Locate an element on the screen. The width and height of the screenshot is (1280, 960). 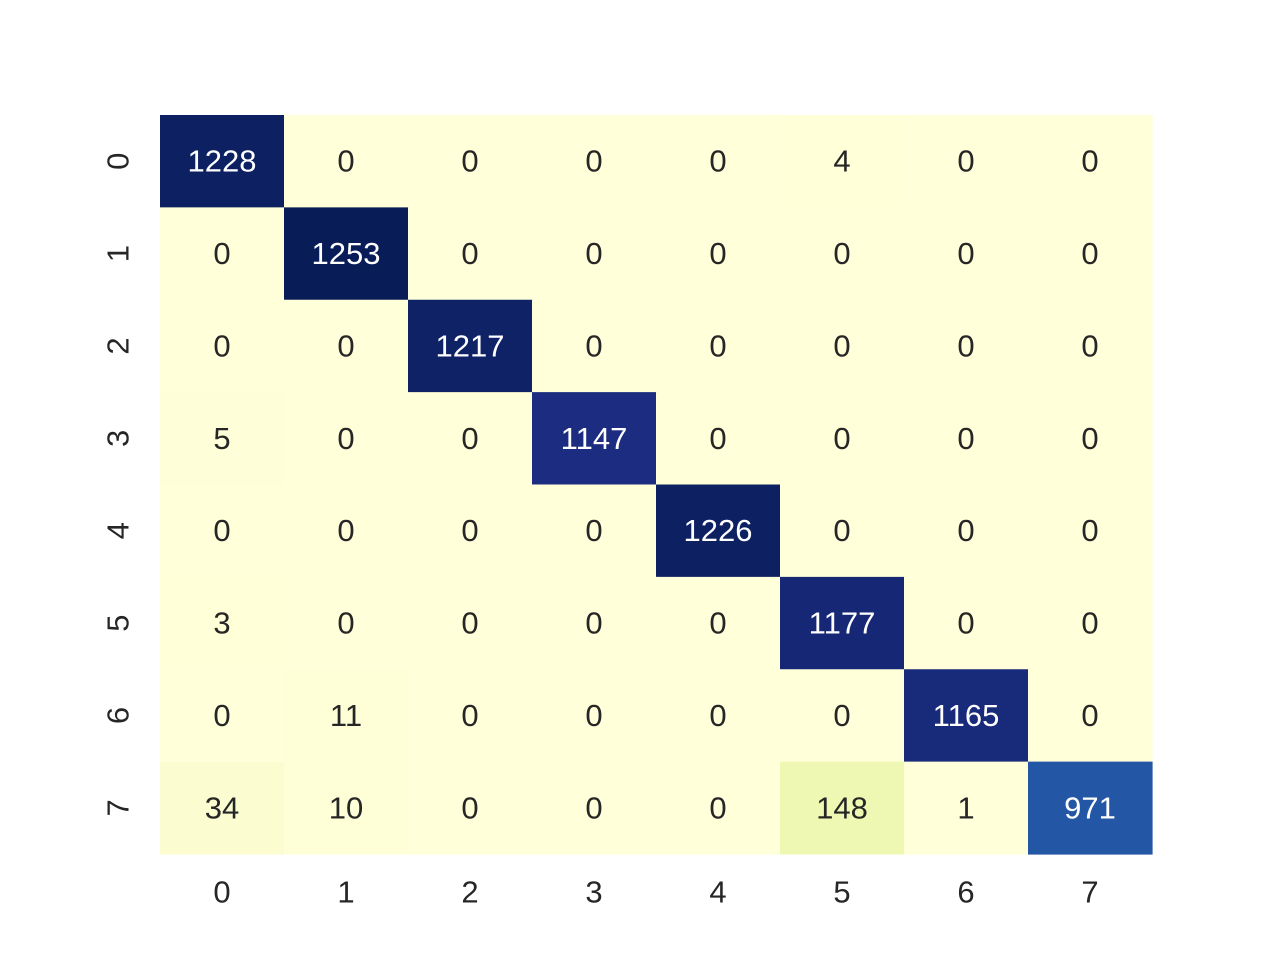
cell-value-label-4-6: 0 is located at coordinates (965, 530).